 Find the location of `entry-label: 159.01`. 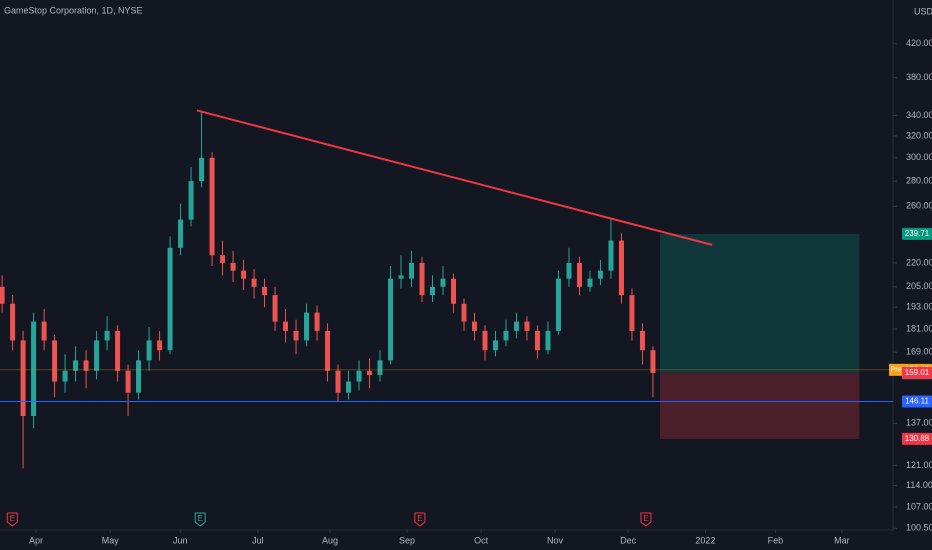

entry-label: 159.01 is located at coordinates (917, 372).